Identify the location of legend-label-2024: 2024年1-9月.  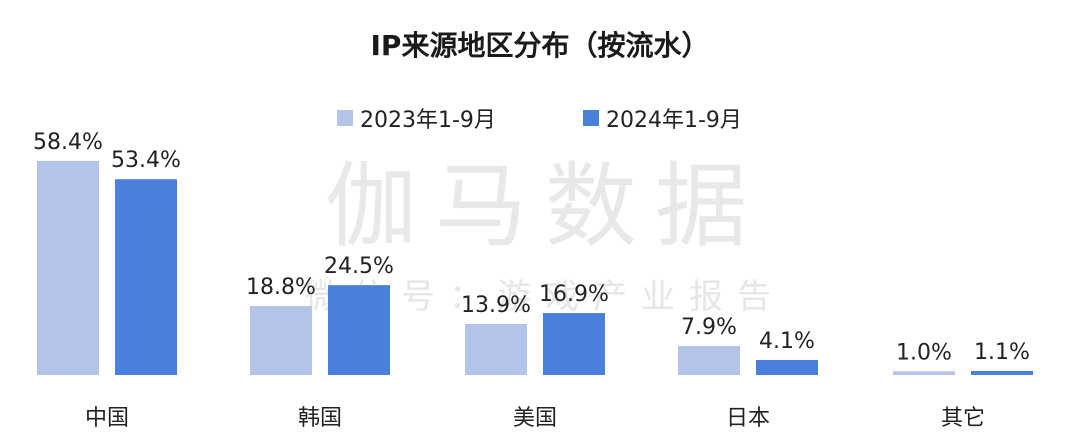
(674, 120).